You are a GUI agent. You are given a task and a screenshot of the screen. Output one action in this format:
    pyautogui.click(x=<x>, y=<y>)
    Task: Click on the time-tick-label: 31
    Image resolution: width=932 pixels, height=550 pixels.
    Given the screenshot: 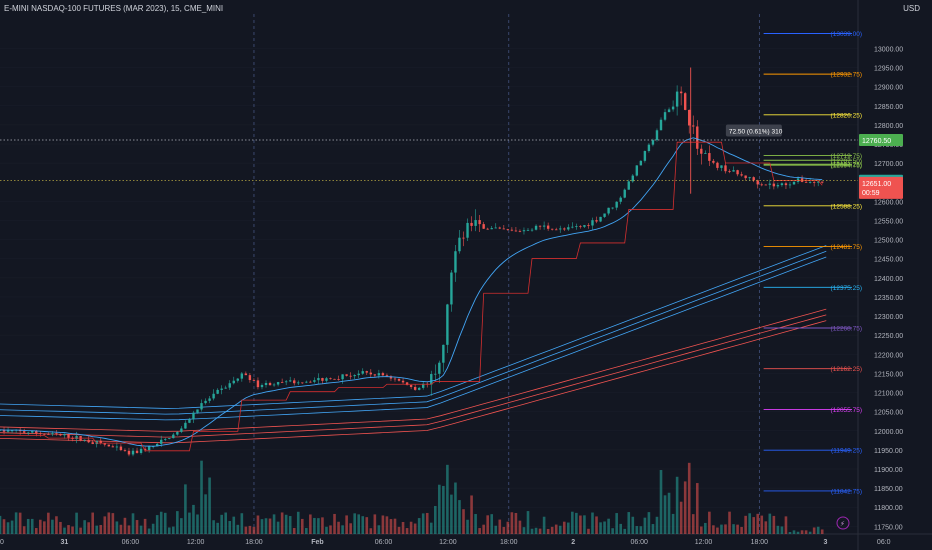 What is the action you would take?
    pyautogui.click(x=64, y=542)
    